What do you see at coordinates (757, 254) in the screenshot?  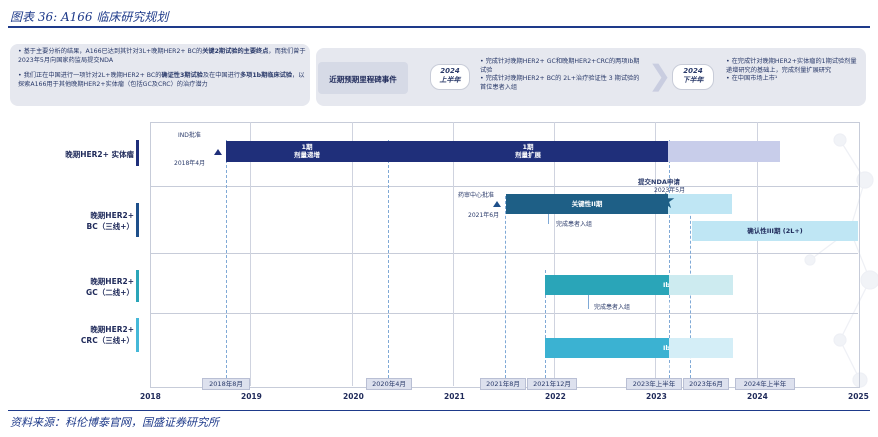 I see `gridline-2024` at bounding box center [757, 254].